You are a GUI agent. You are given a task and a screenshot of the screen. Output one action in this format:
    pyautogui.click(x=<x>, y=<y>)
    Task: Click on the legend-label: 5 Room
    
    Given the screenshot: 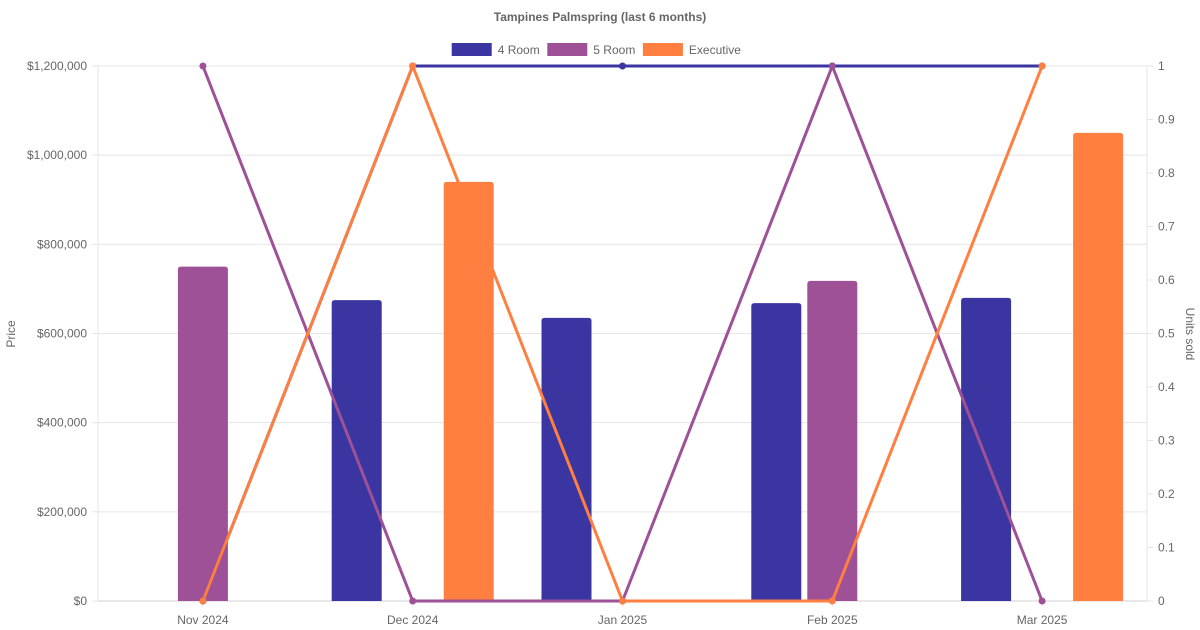 What is the action you would take?
    pyautogui.click(x=614, y=50)
    